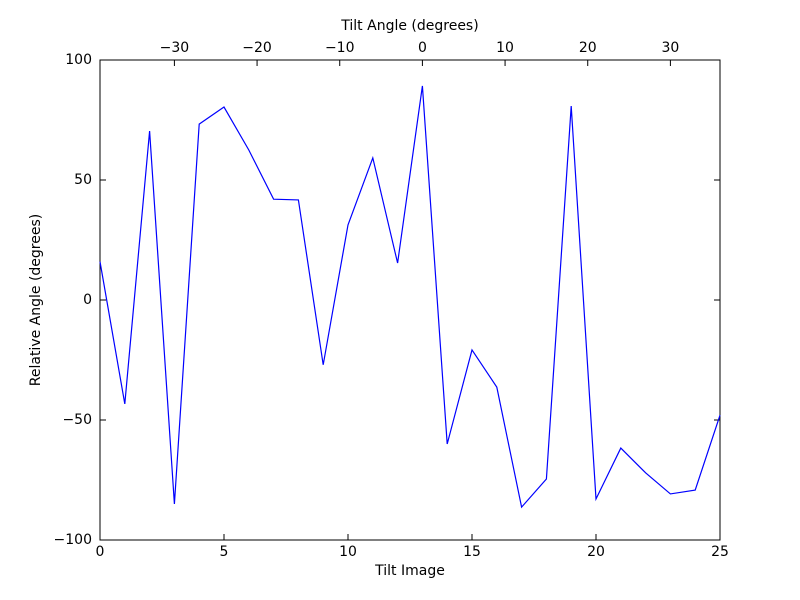  What do you see at coordinates (87, 300) in the screenshot?
I see `y-tick-label: 0` at bounding box center [87, 300].